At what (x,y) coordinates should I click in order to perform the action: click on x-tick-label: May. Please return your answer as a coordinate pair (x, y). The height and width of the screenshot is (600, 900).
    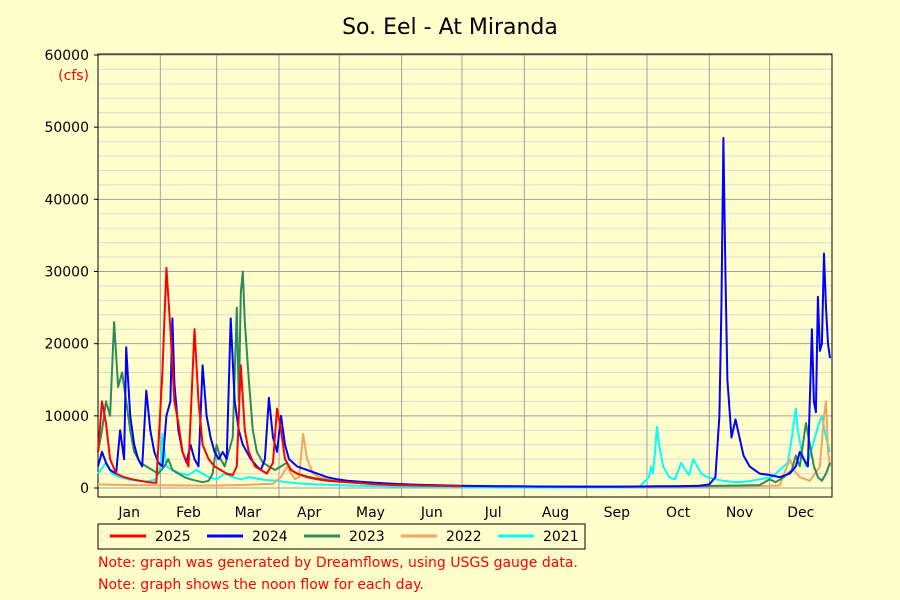
    Looking at the image, I should click on (370, 513).